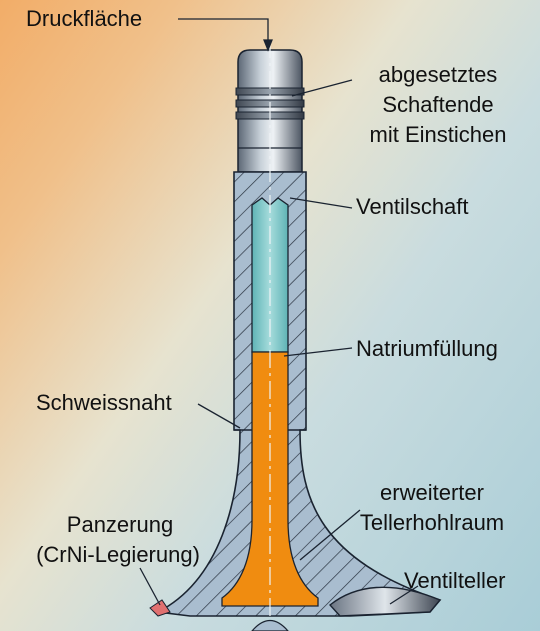  Describe the element at coordinates (118, 554) in the screenshot. I see `label-panzerung-2: (CrNi-Legierung)` at that location.